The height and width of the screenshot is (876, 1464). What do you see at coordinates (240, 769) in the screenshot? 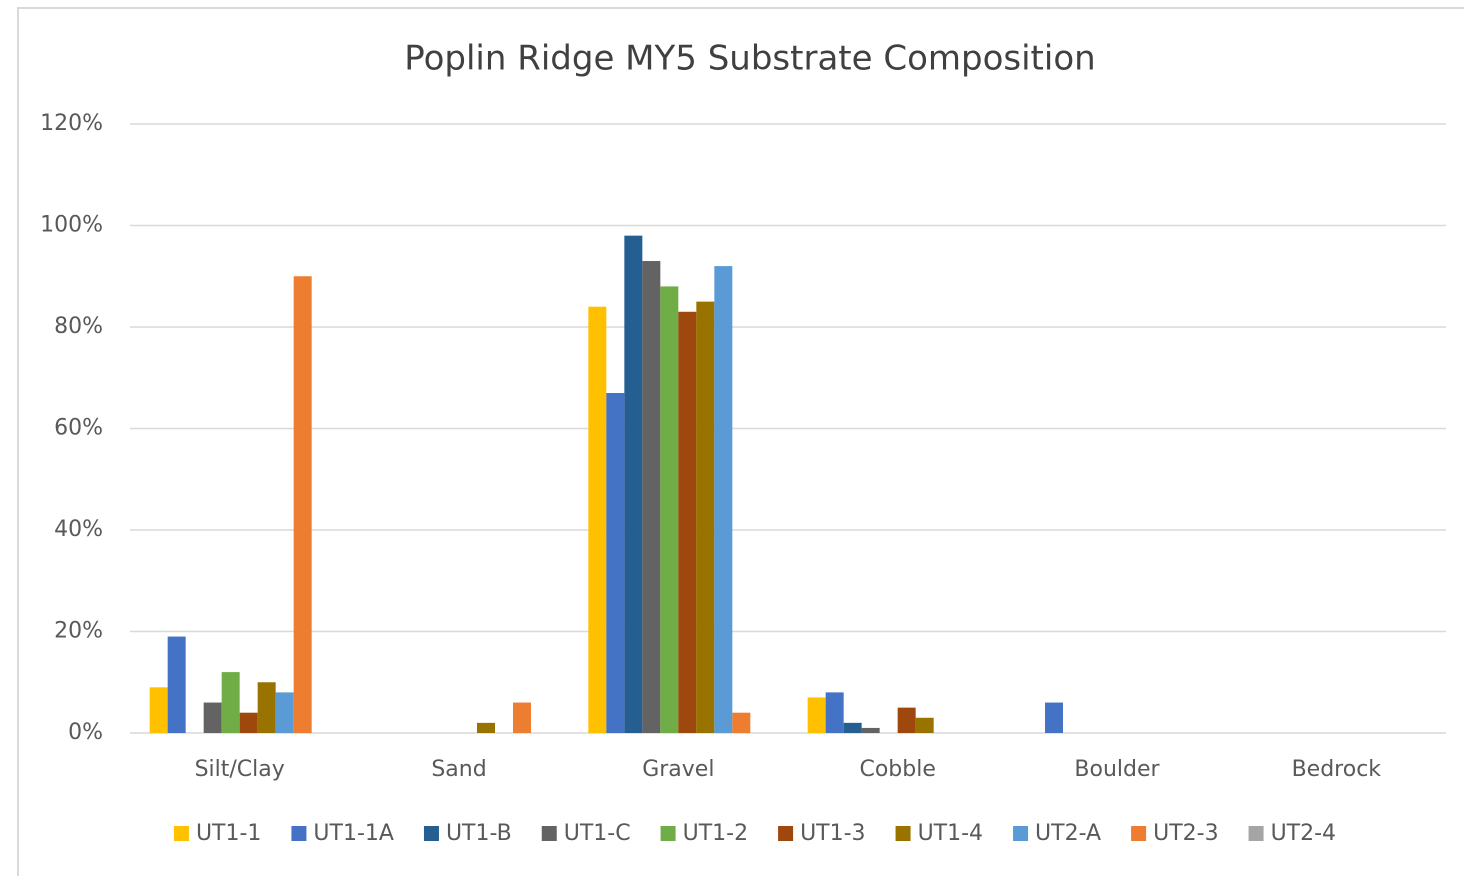
I see `x-tick-label: Silt/Clay` at bounding box center [240, 769].